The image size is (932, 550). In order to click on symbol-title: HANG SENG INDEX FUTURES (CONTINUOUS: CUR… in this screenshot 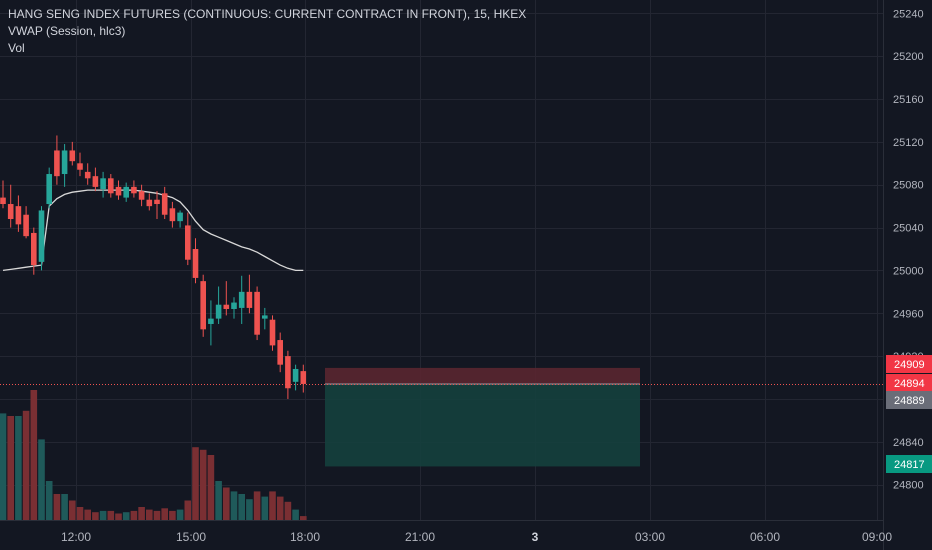, I will do `click(267, 14)`.